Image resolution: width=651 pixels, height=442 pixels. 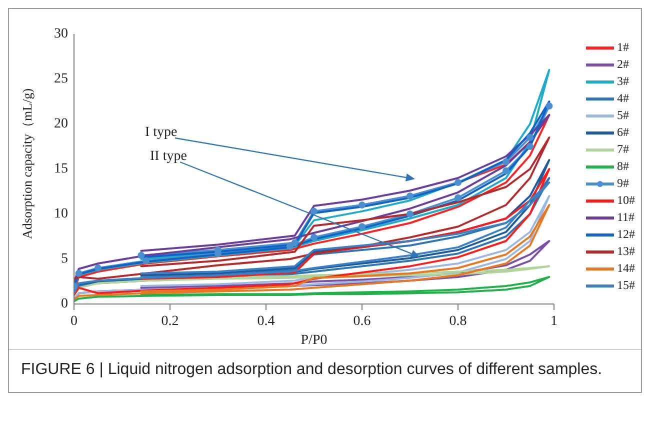 What do you see at coordinates (161, 132) in the screenshot?
I see `annotation: I type` at bounding box center [161, 132].